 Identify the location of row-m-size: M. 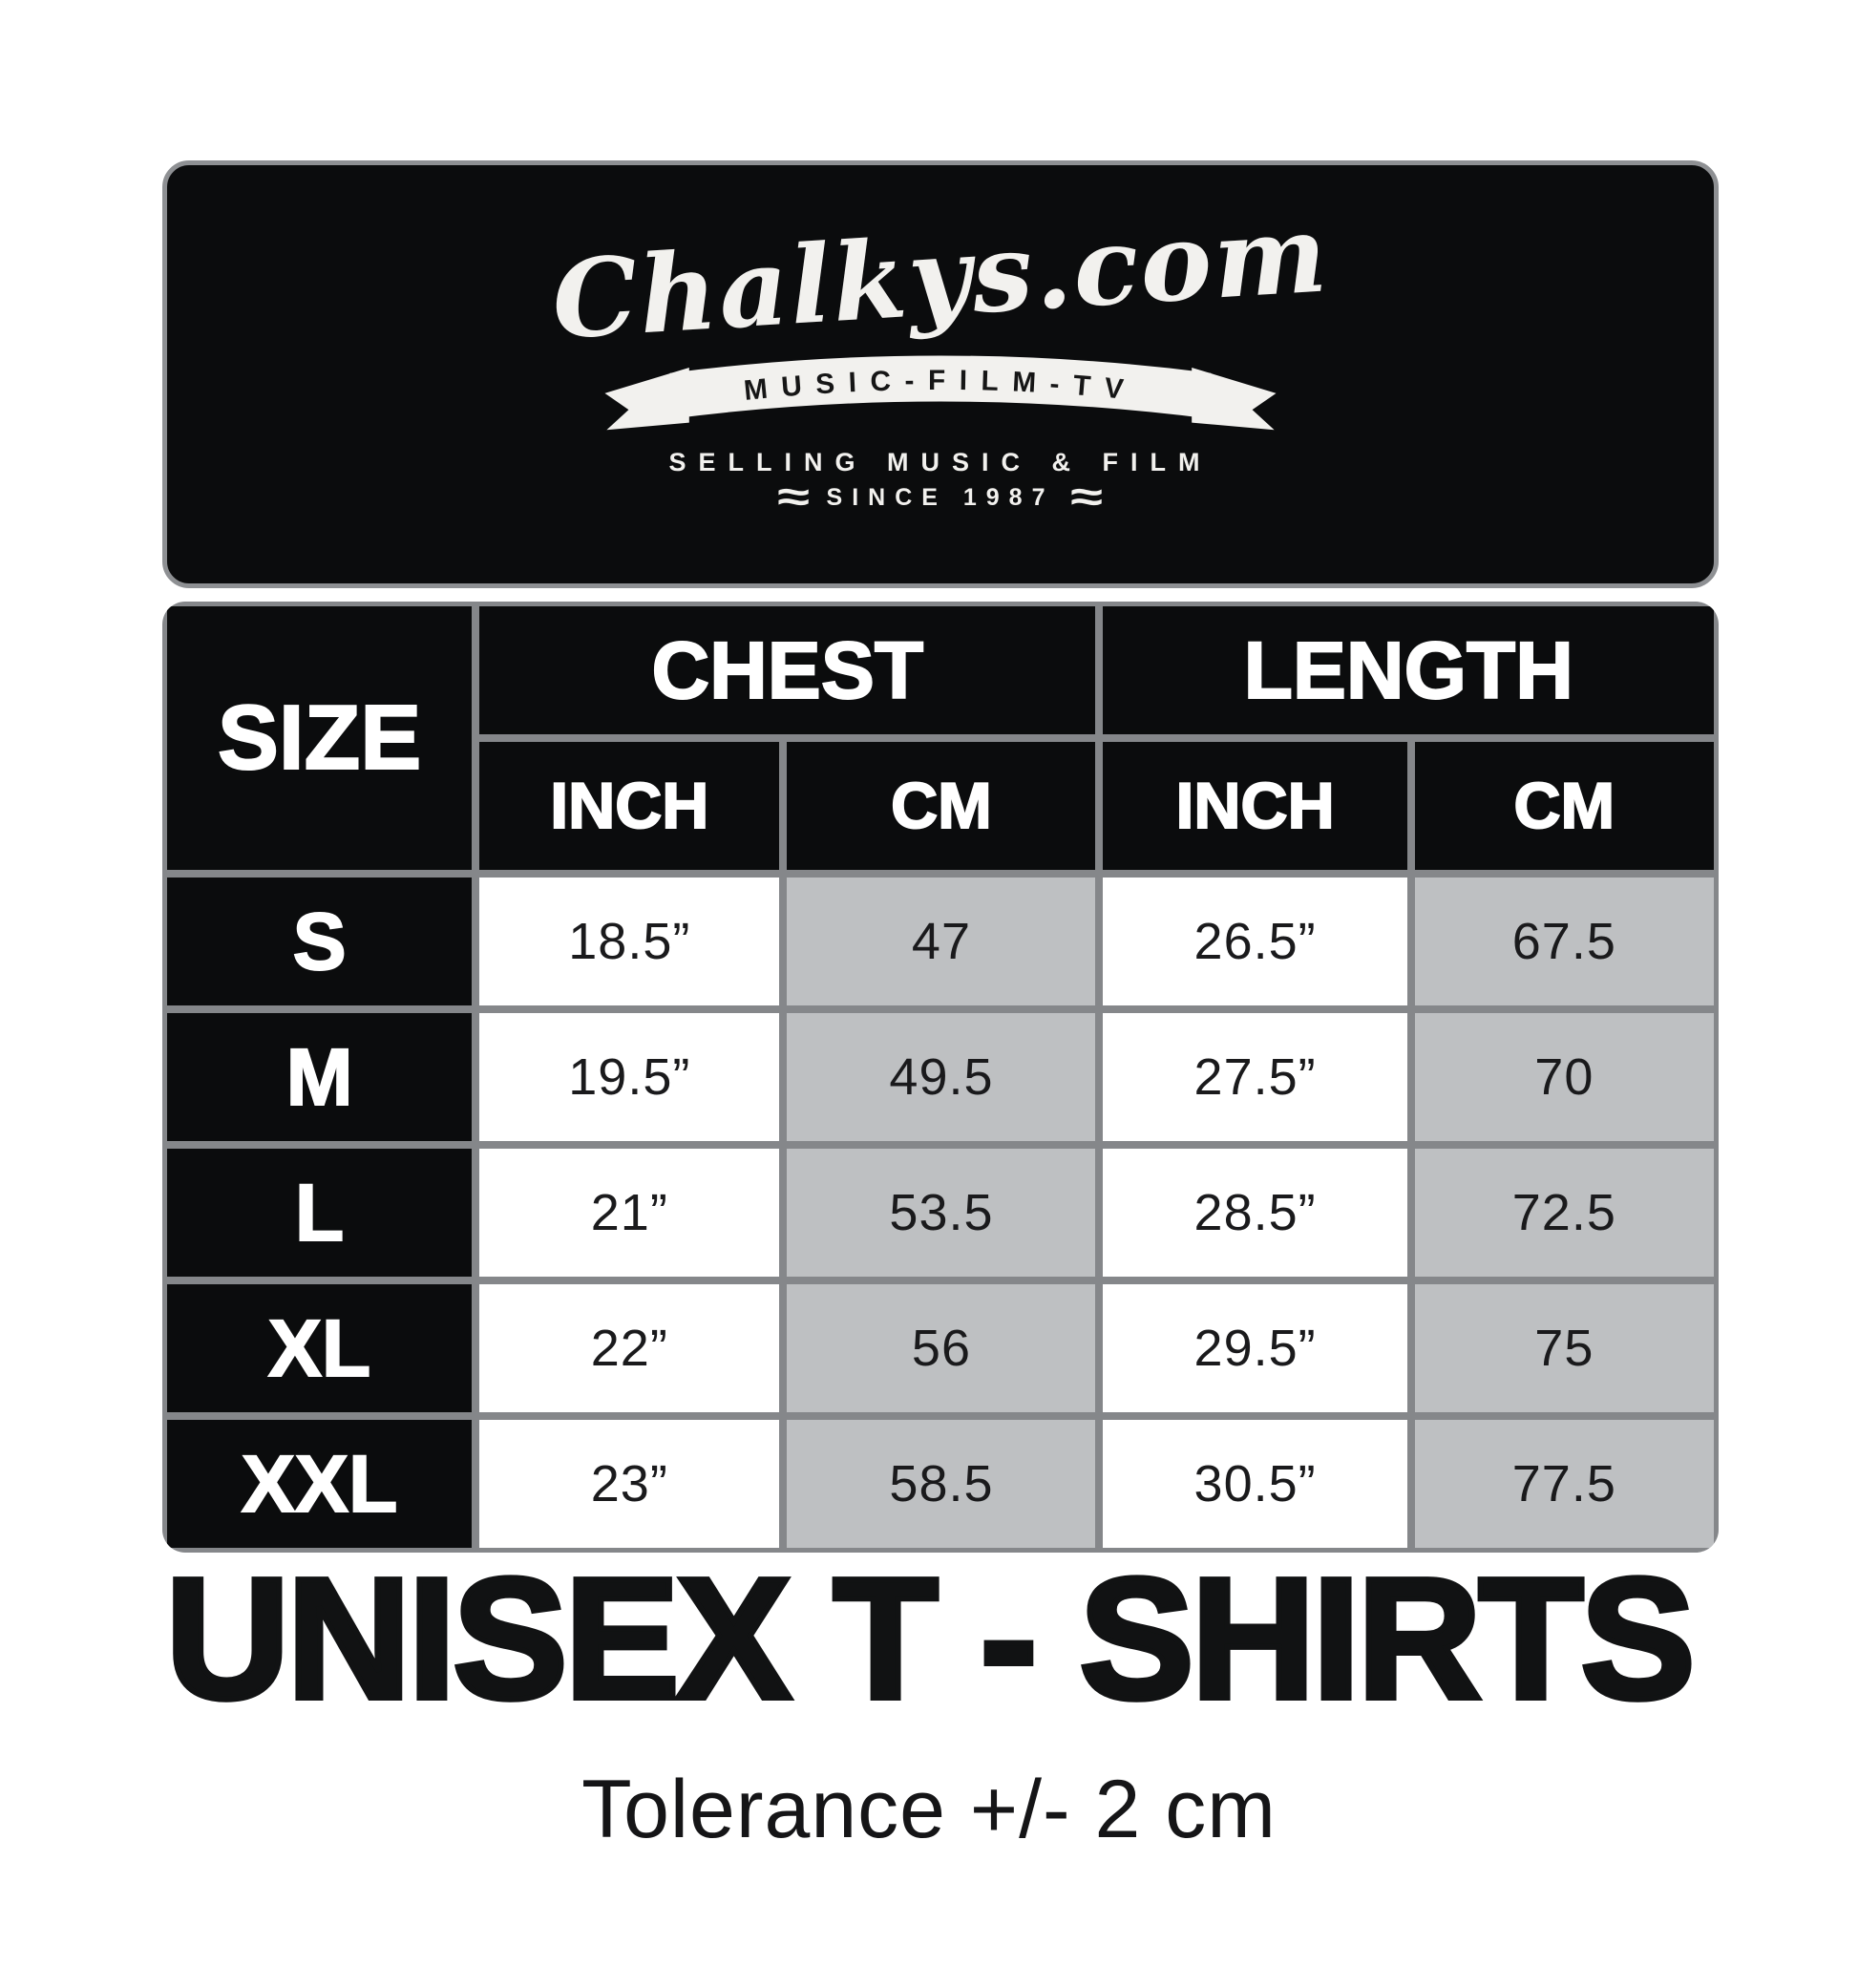
(320, 1077).